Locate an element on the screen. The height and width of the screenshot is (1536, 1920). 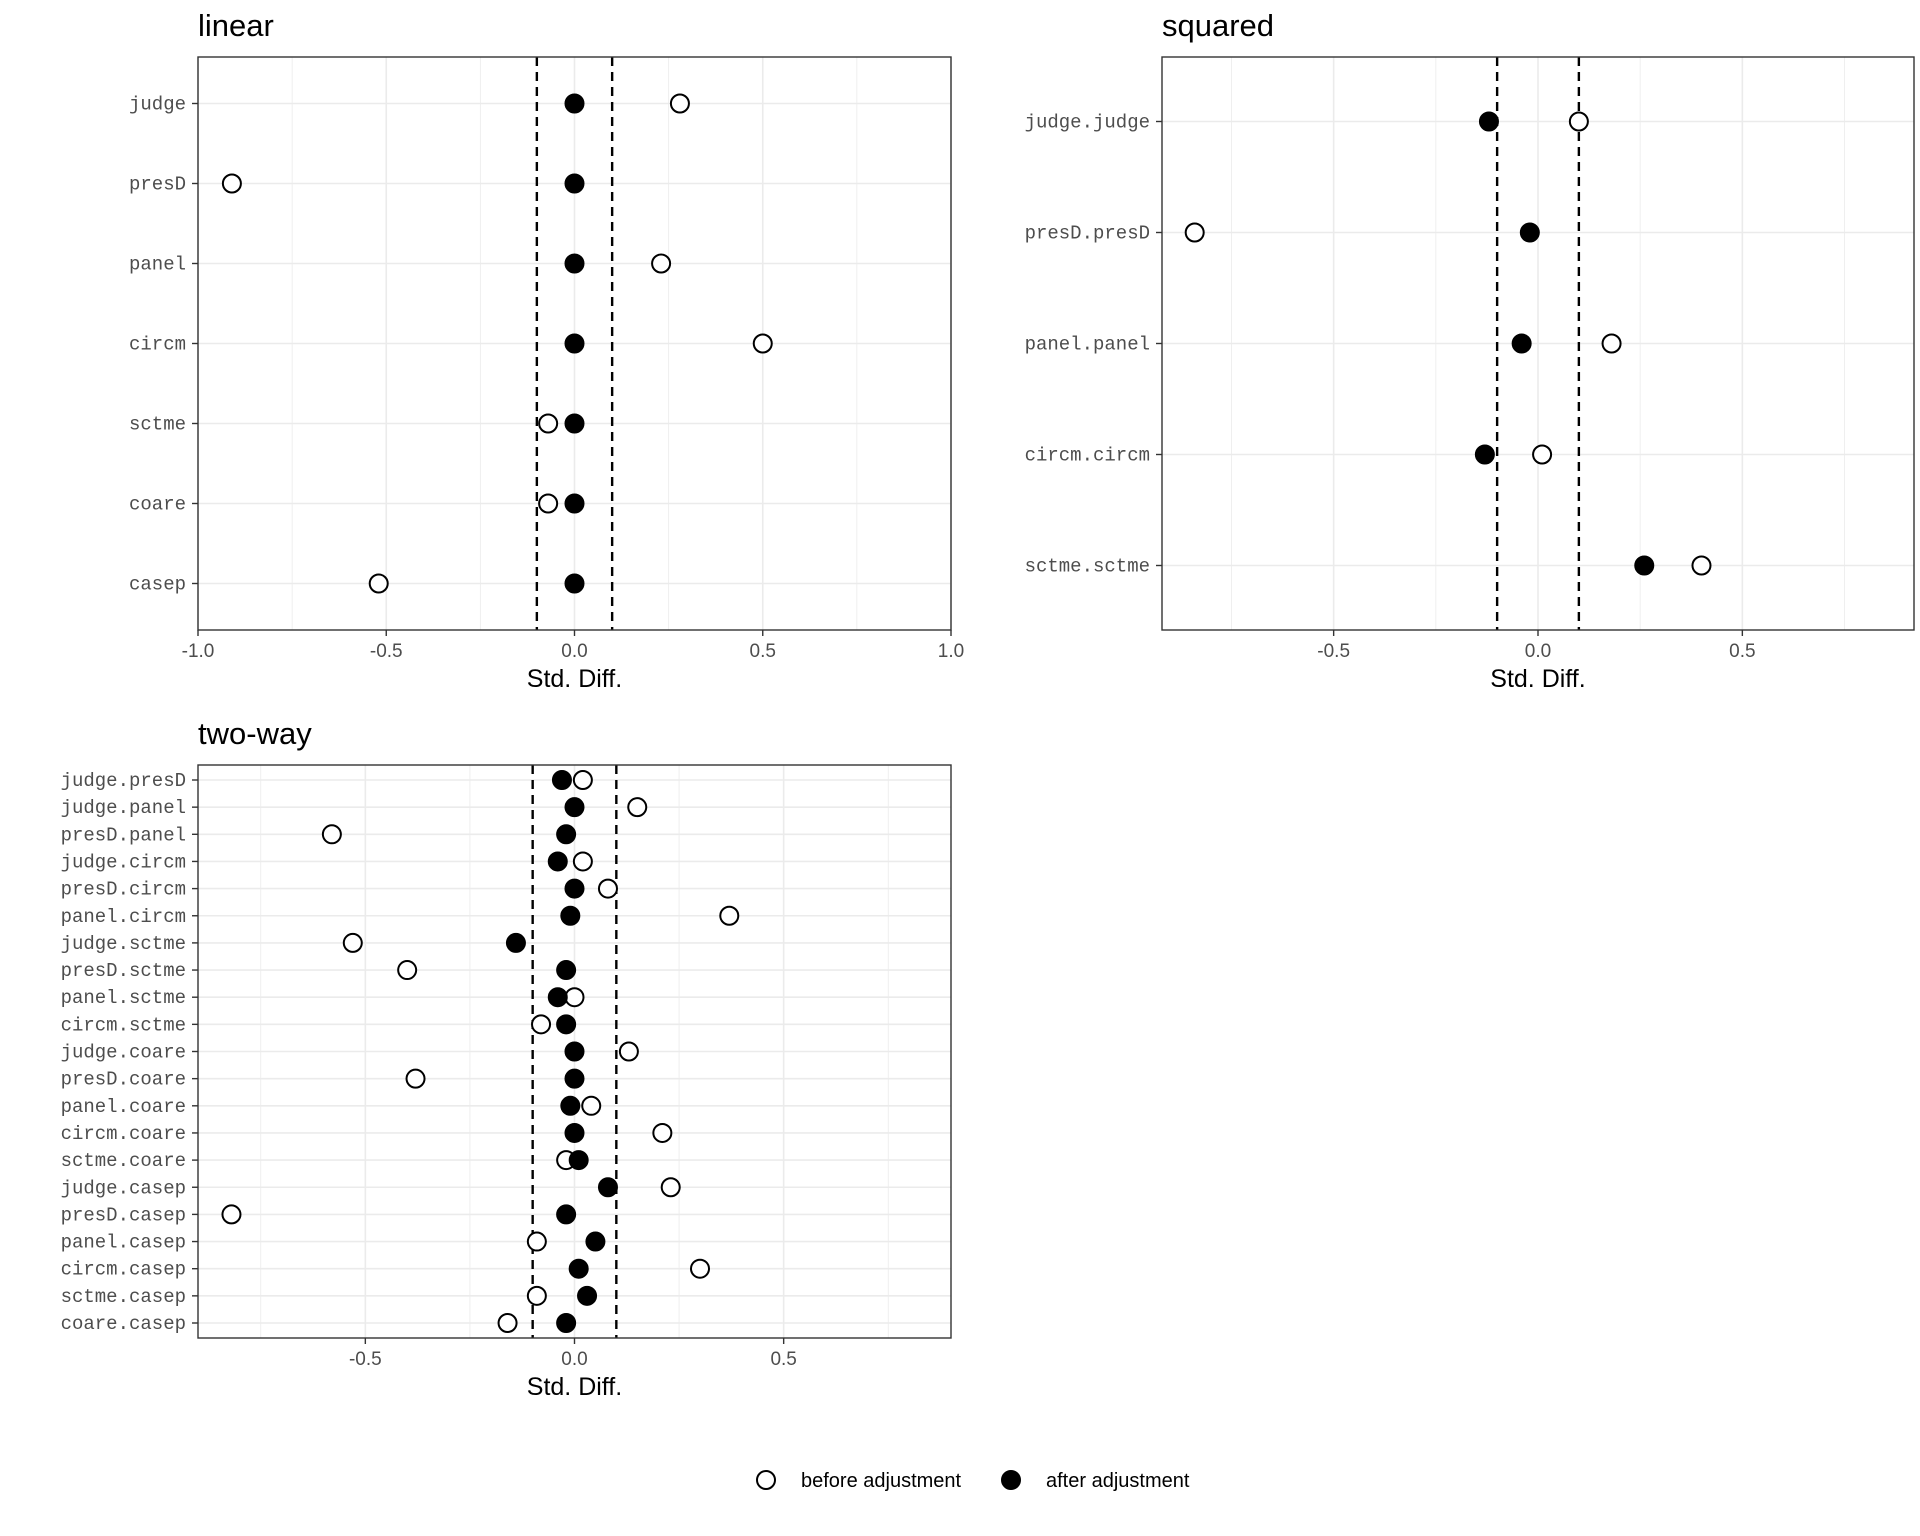
legend-before-marker is located at coordinates (766, 1480).